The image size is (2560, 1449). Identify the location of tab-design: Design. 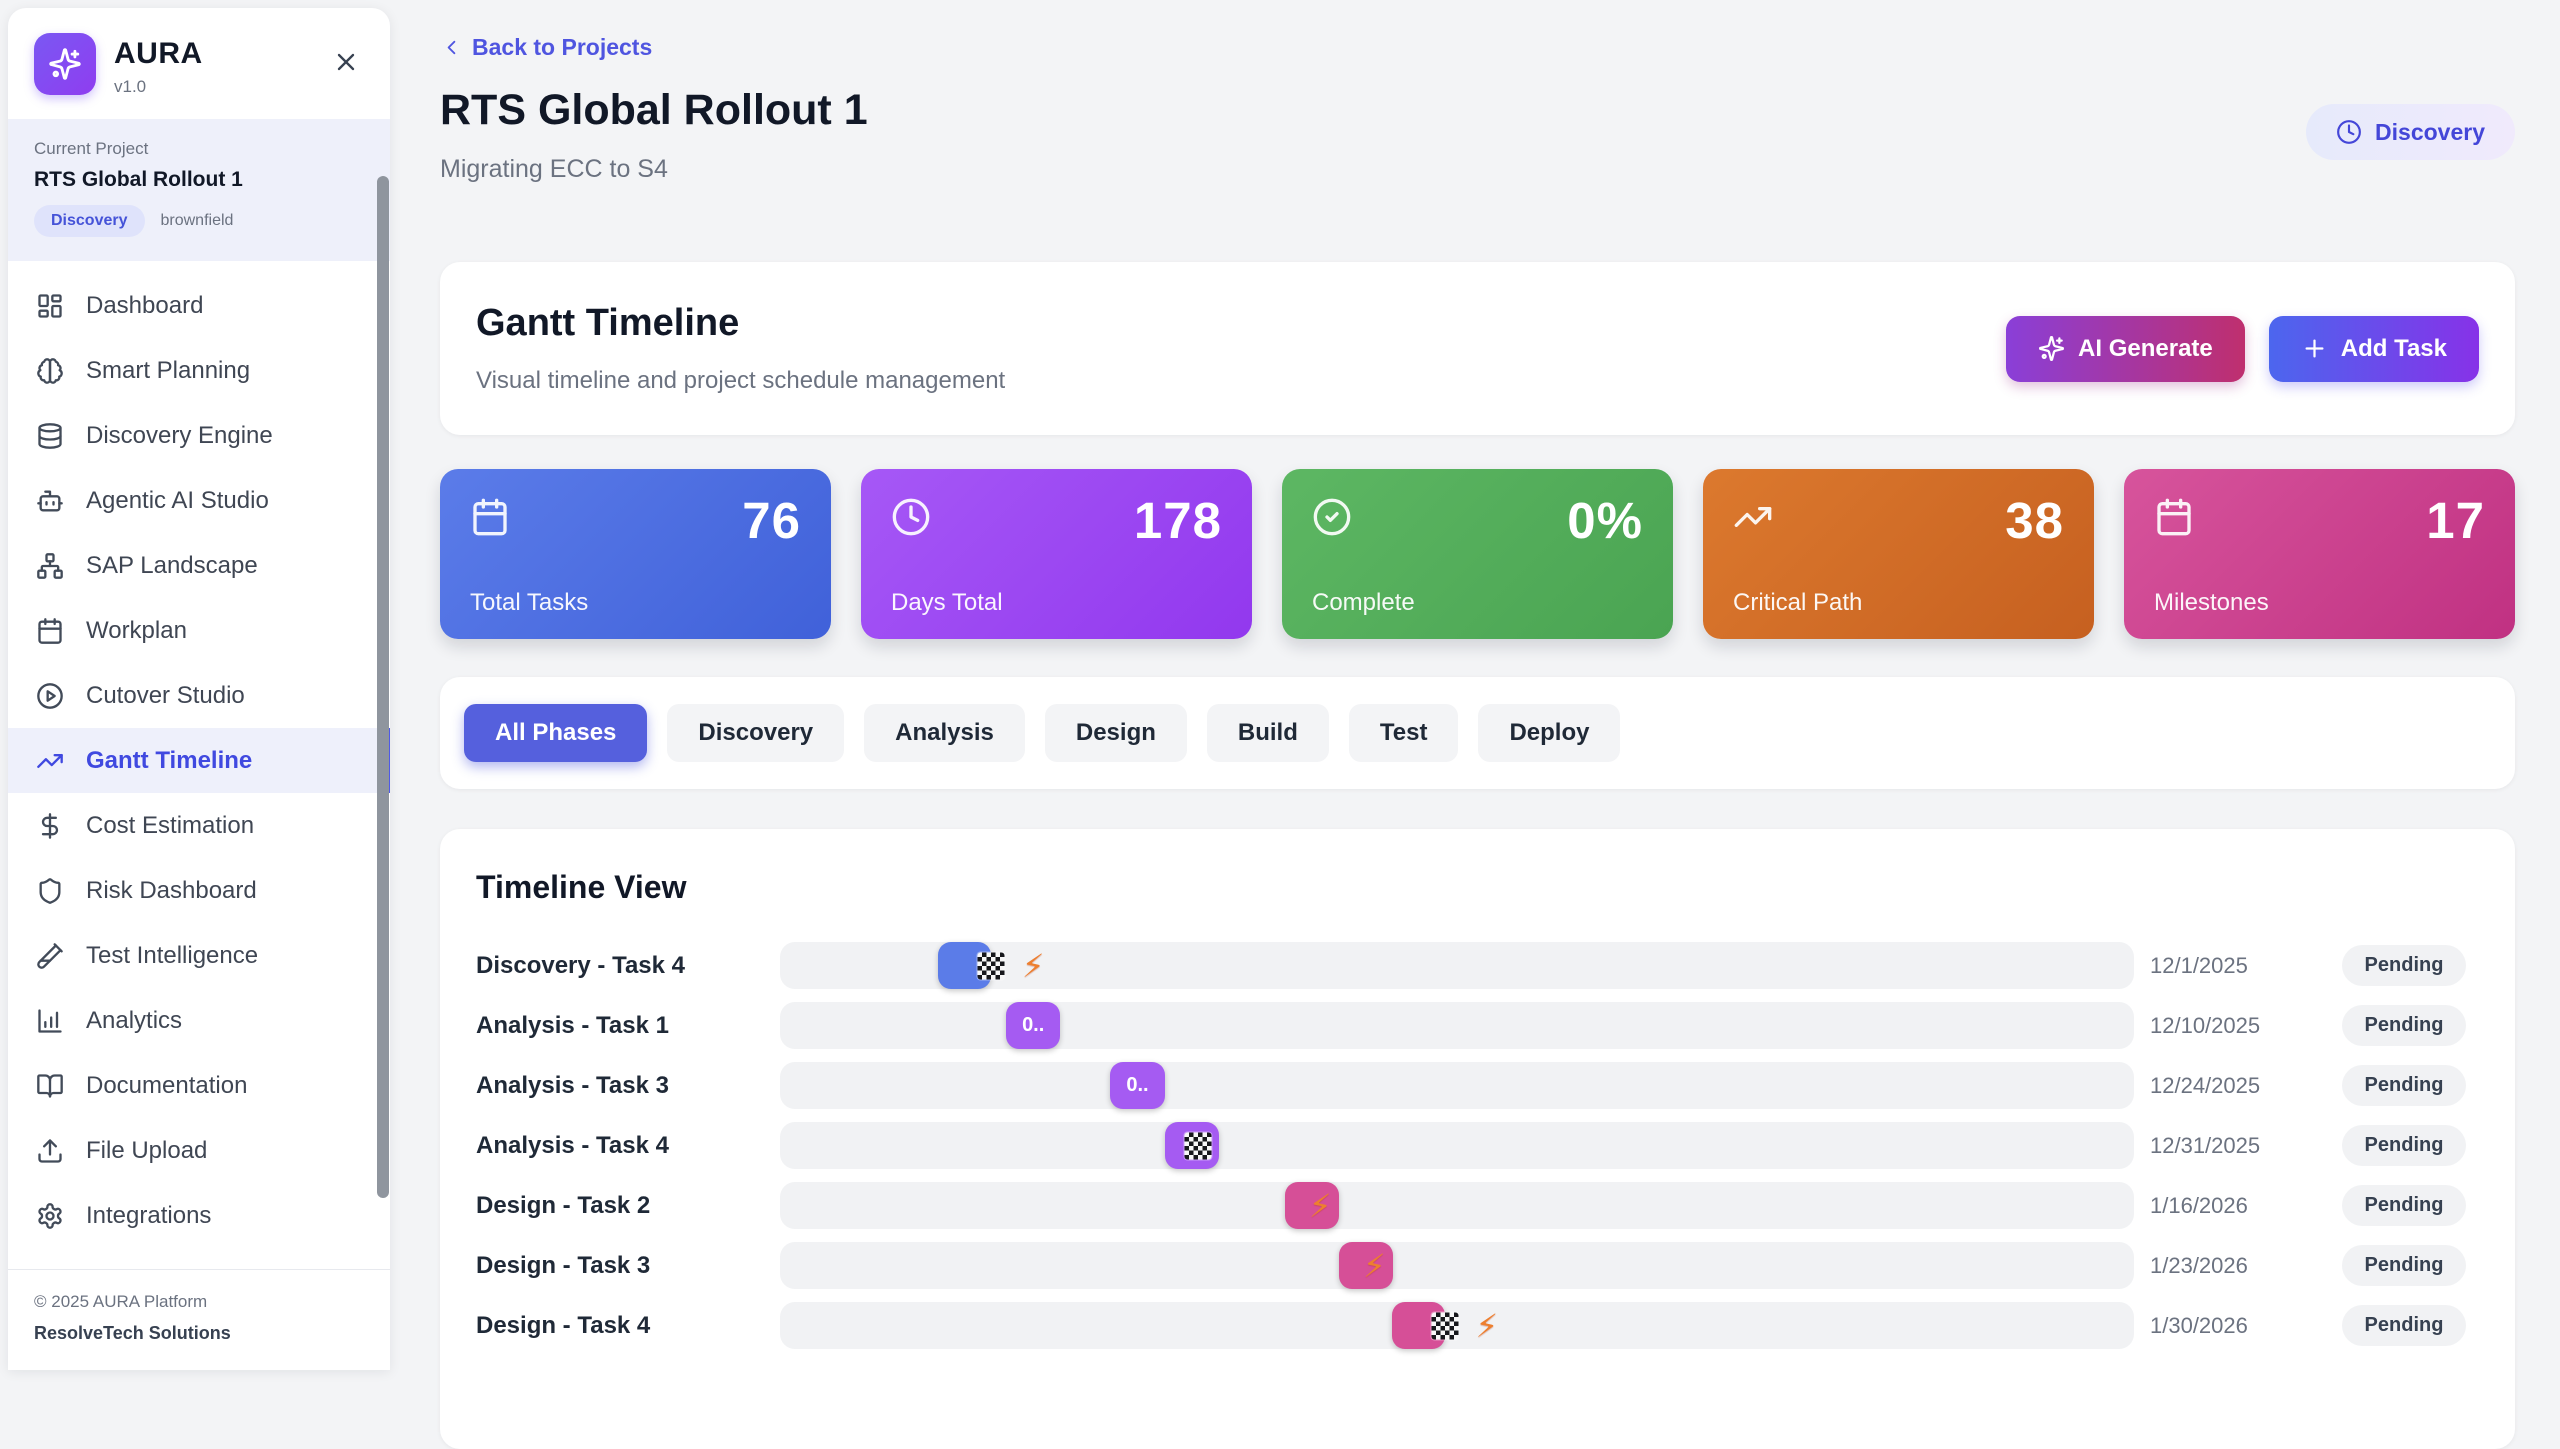
(1115, 733).